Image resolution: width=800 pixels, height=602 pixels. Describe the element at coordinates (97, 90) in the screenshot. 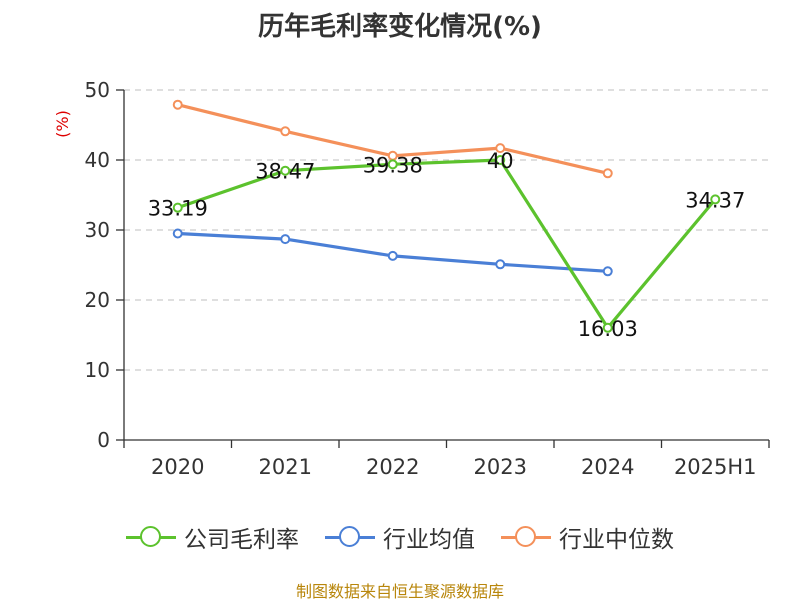

I see `y-tick-label: 50` at that location.